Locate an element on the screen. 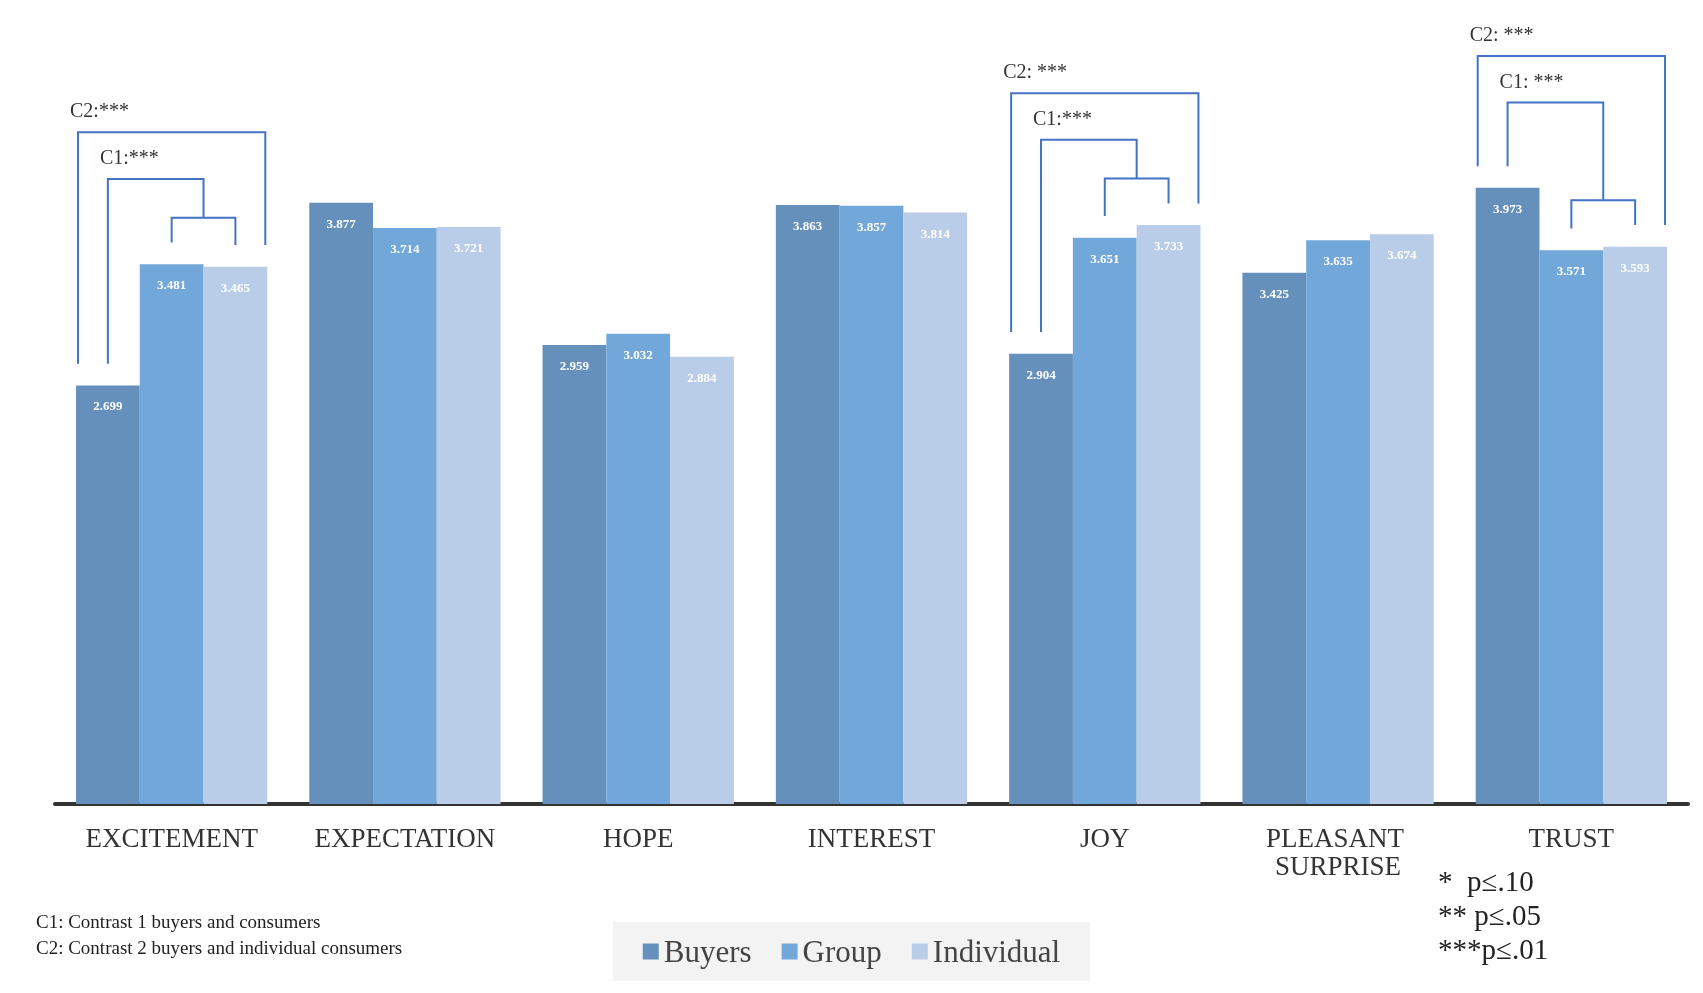  text: C2:*** is located at coordinates (99, 110).